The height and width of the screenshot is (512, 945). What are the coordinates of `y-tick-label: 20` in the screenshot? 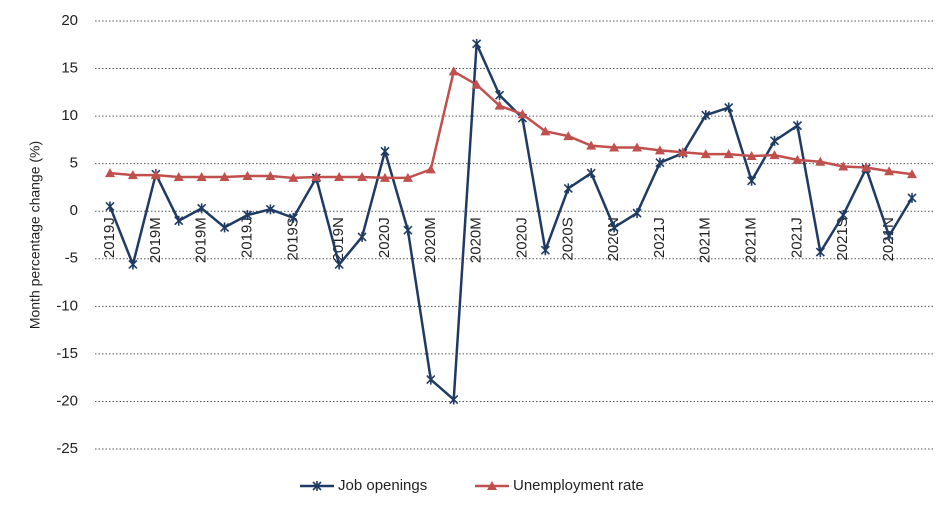 It's located at (69, 20).